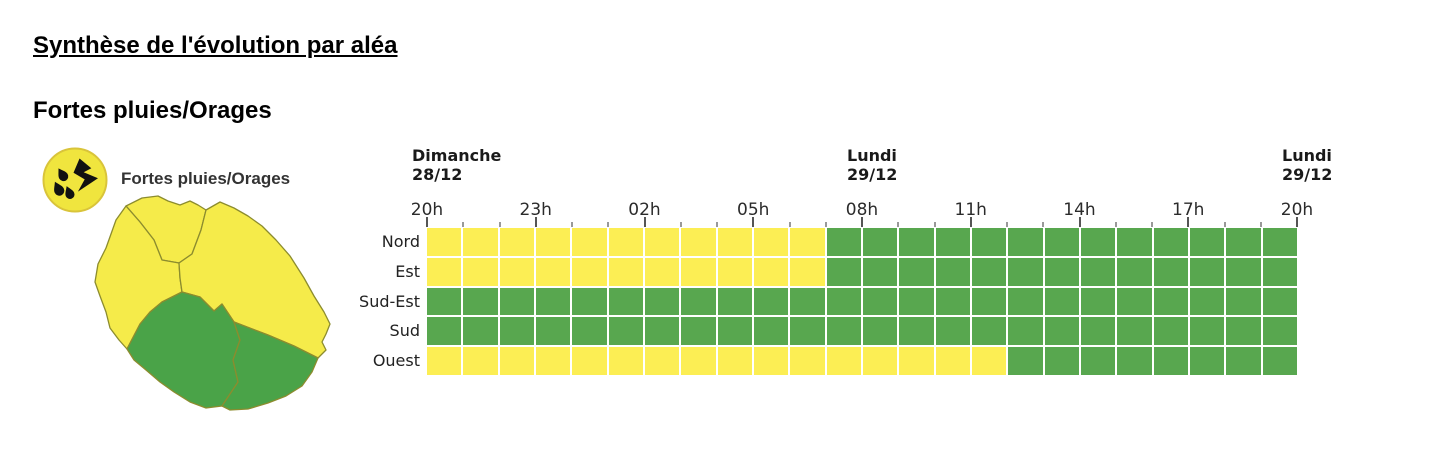 The width and height of the screenshot is (1456, 458). I want to click on hour-label: 11h, so click(970, 210).